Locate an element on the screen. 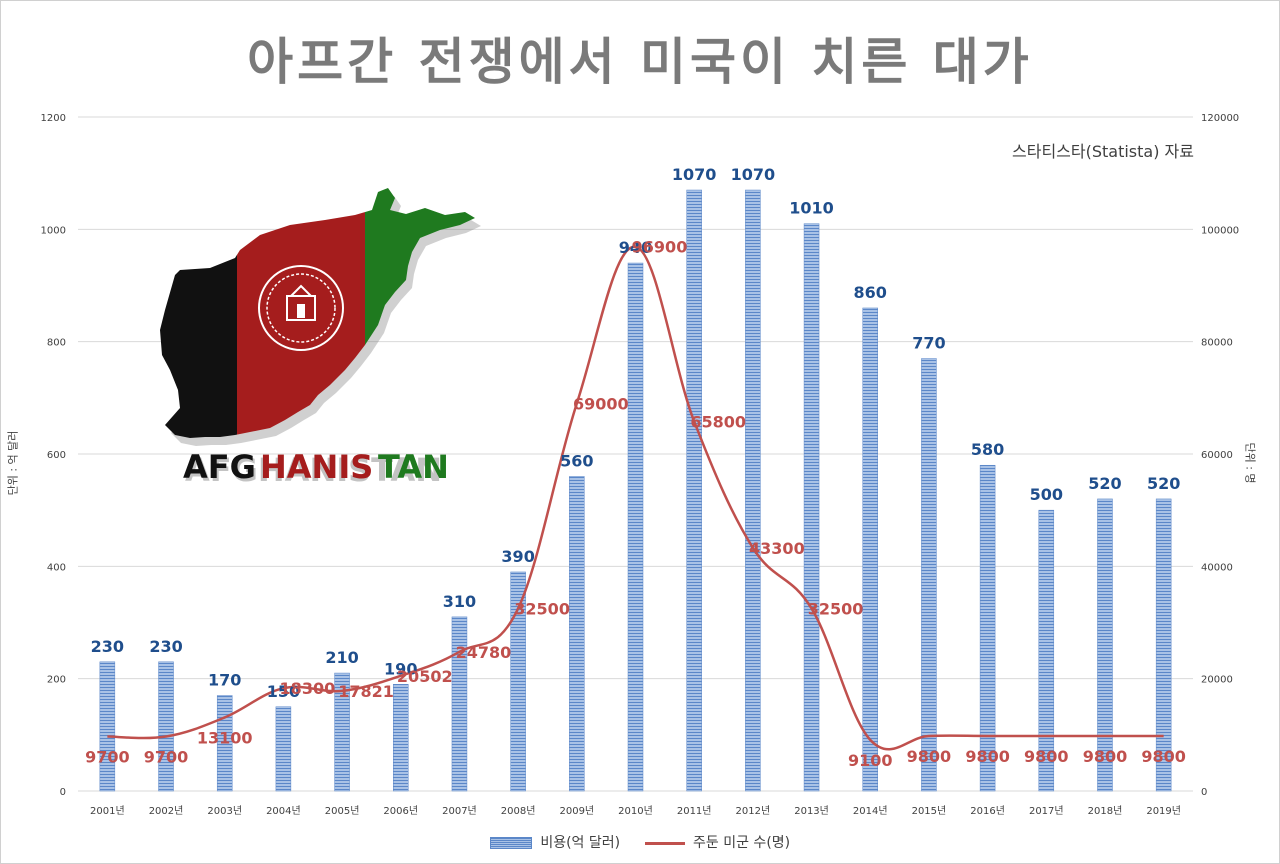 The height and width of the screenshot is (864, 1280). svg-text: AFGHANISTAN is located at coordinates (313, 470).